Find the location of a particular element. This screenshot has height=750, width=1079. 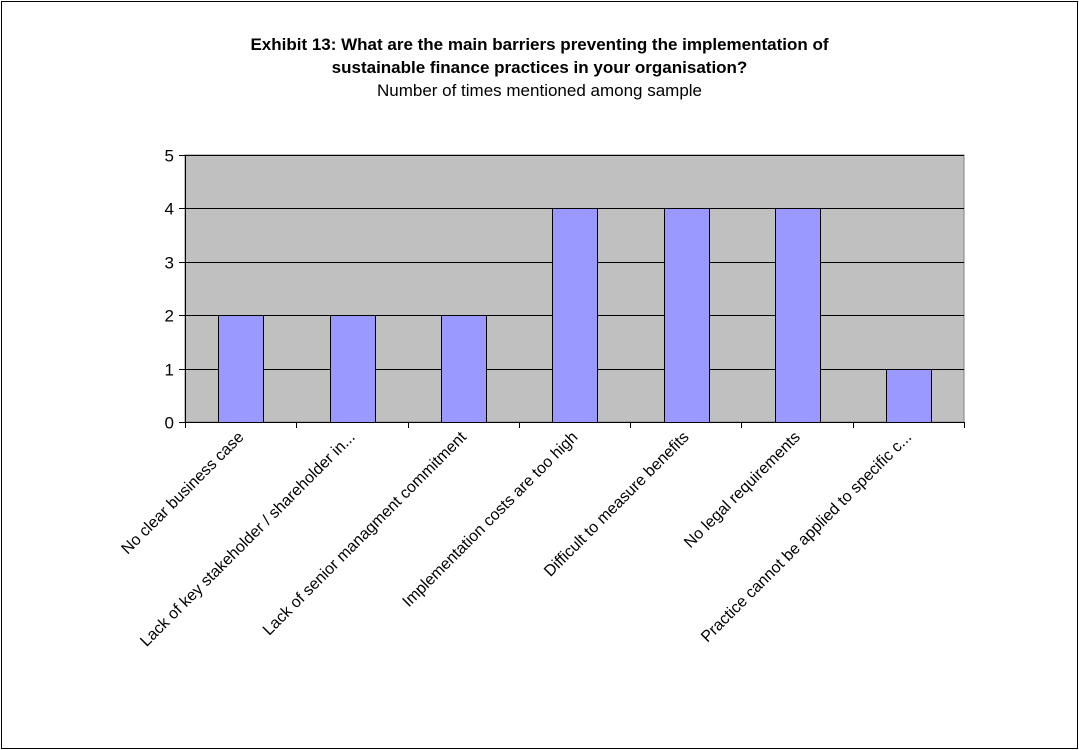

y-tick-label-4: 4 is located at coordinates (169, 209).